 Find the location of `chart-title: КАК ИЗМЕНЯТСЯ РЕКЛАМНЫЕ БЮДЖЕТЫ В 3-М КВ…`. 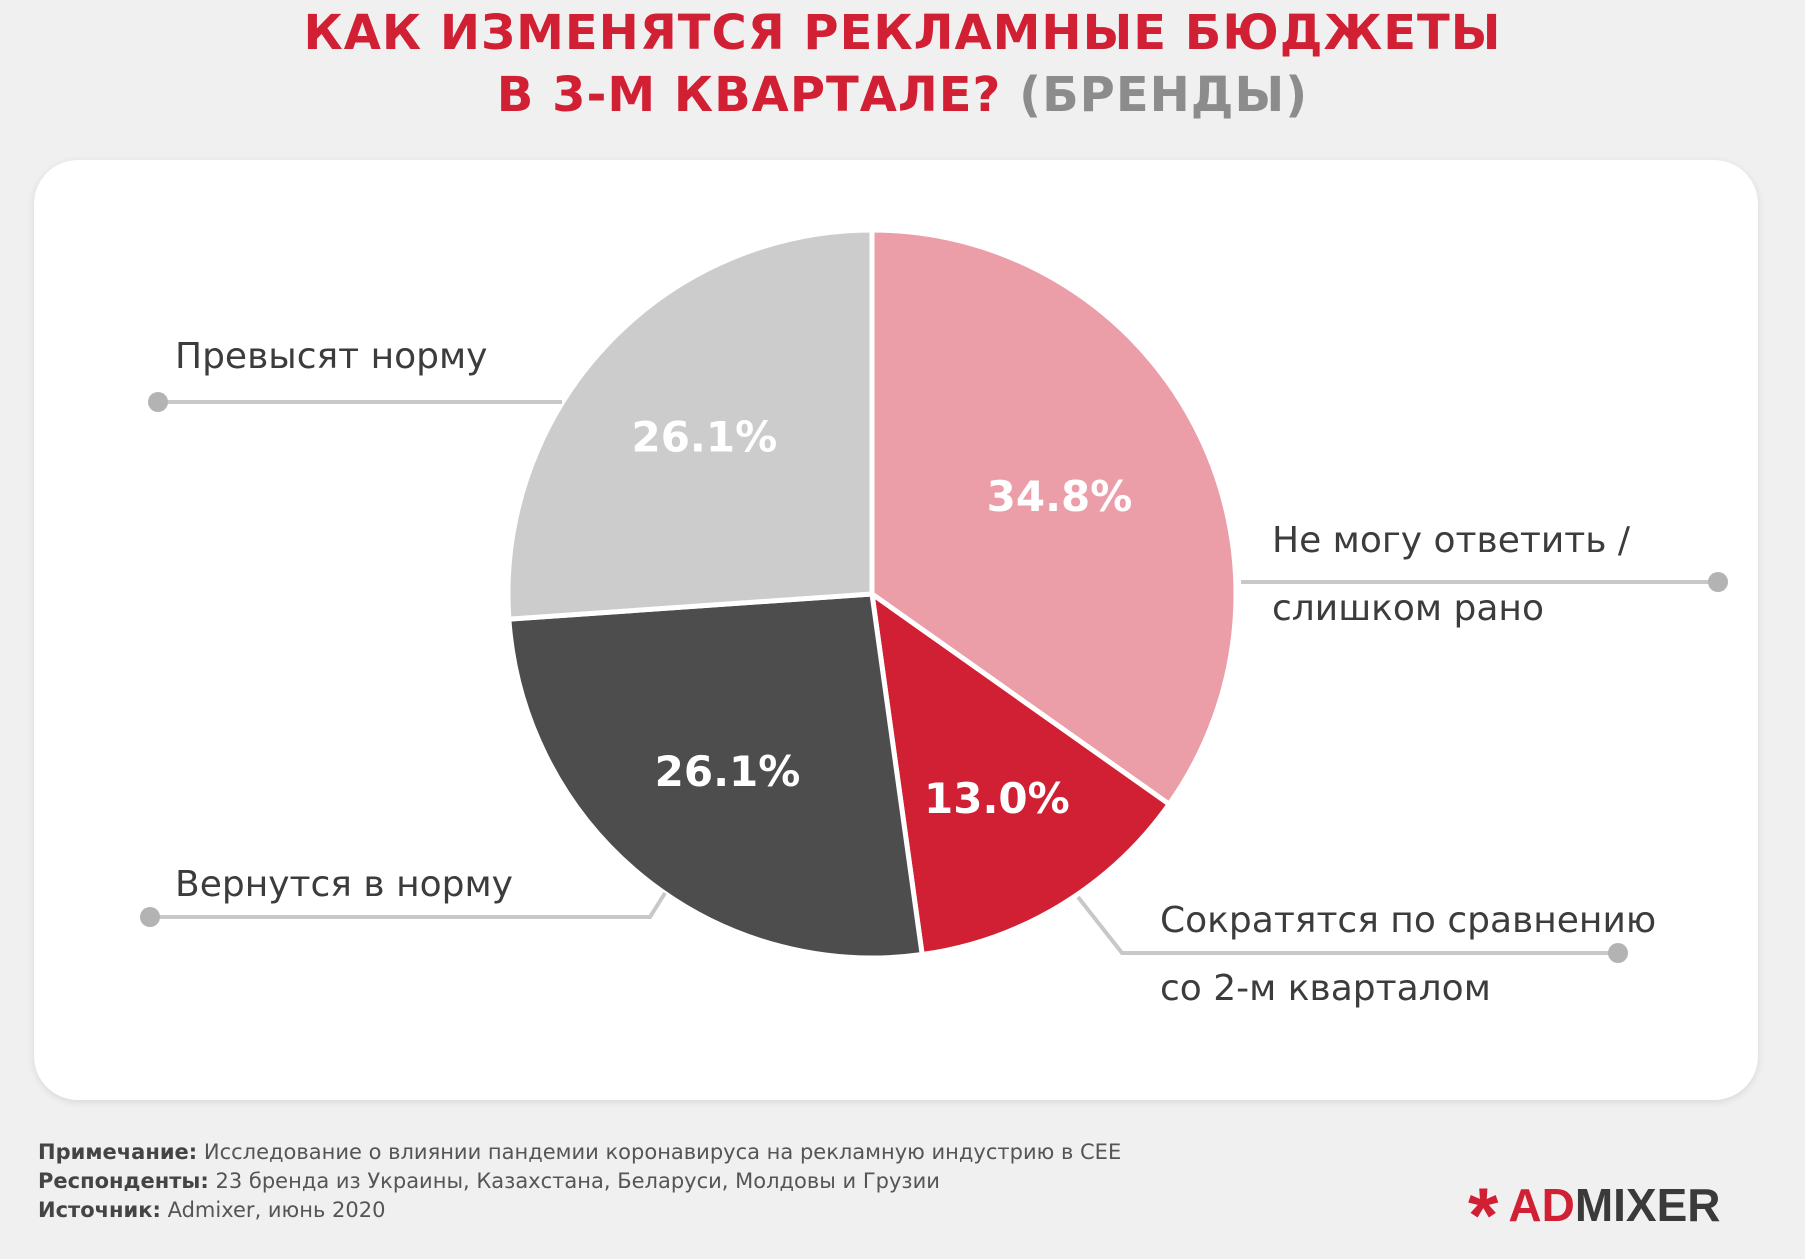

chart-title: КАК ИЗМЕНЯТСЯ РЕКЛАМНЫЕ БЮДЖЕТЫ В 3-М КВ… is located at coordinates (902, 63).